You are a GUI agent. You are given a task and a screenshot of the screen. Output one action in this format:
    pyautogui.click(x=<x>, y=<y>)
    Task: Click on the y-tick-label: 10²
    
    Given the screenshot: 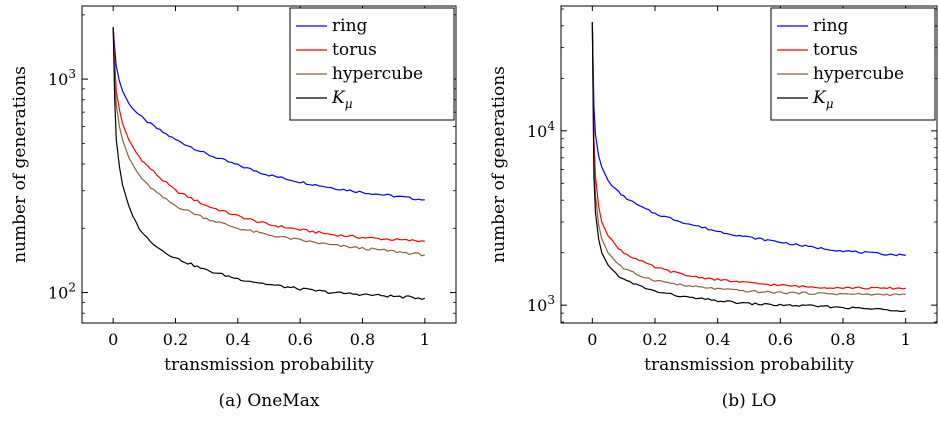 What is the action you would take?
    pyautogui.click(x=62, y=292)
    